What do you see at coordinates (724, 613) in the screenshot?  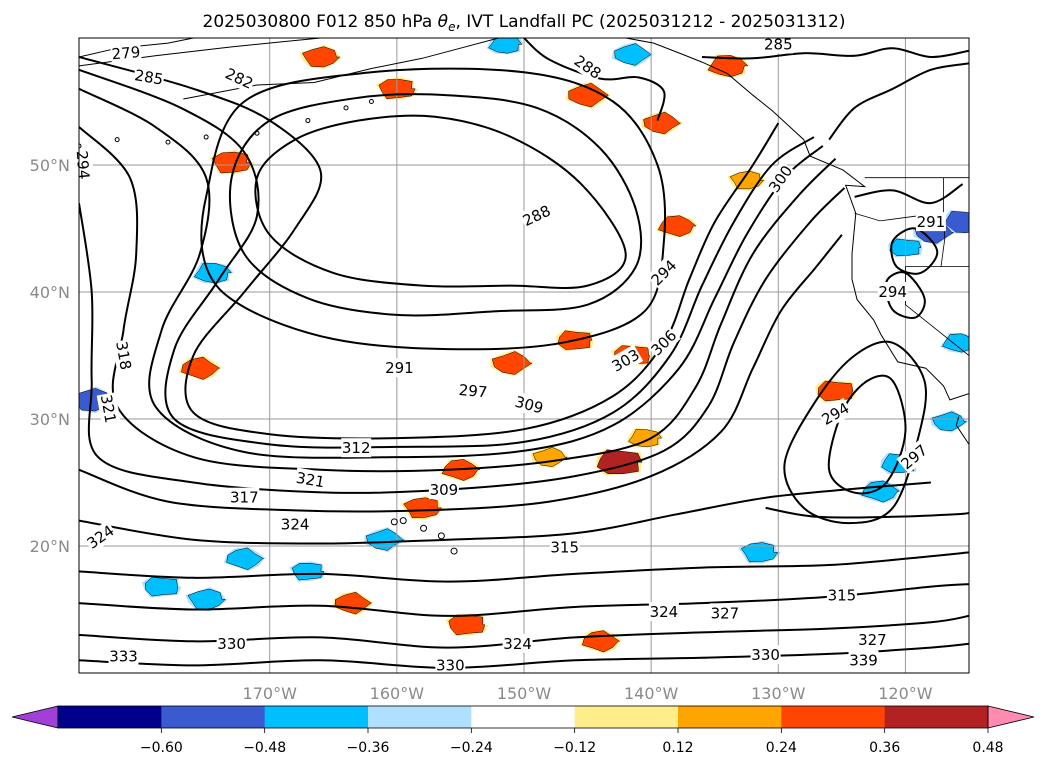 I see `contour-label: 327` at bounding box center [724, 613].